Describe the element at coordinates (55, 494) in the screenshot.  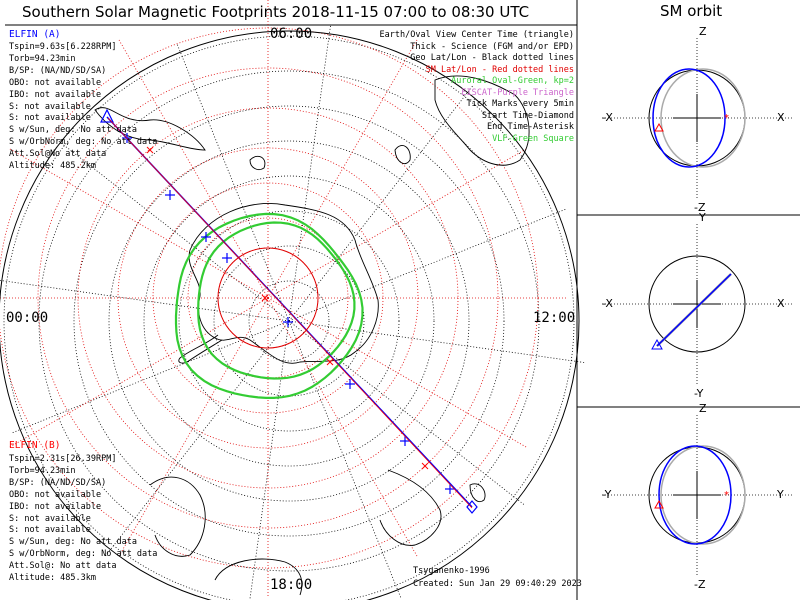
I see `elfin-b-info-line: OBO: not available` at that location.